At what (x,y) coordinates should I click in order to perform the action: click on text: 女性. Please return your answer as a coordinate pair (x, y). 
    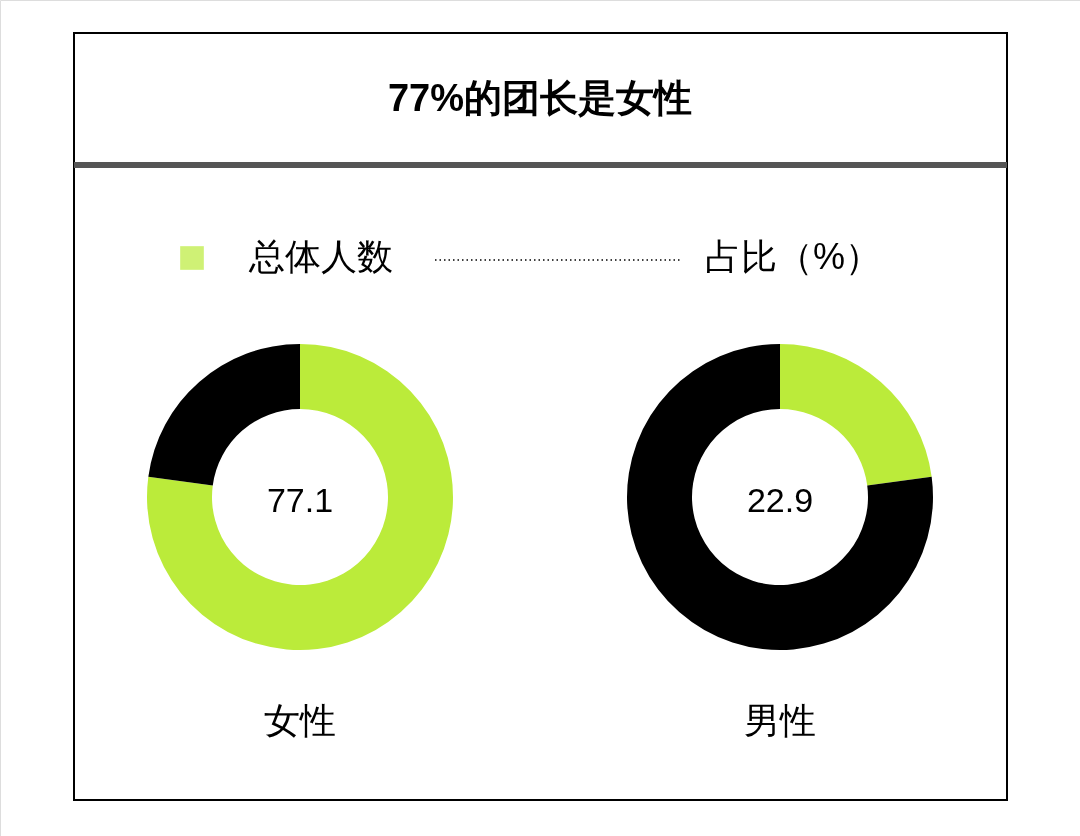
    Looking at the image, I should click on (300, 720).